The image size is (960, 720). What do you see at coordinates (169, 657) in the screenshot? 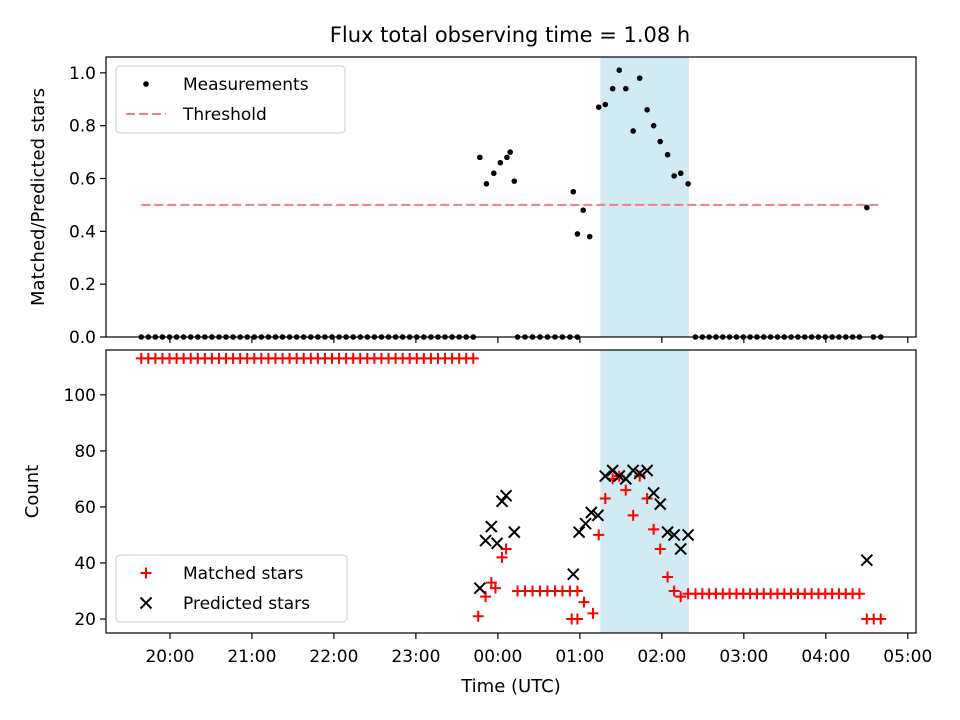
I see `x-tick-label: 20:00` at bounding box center [169, 657].